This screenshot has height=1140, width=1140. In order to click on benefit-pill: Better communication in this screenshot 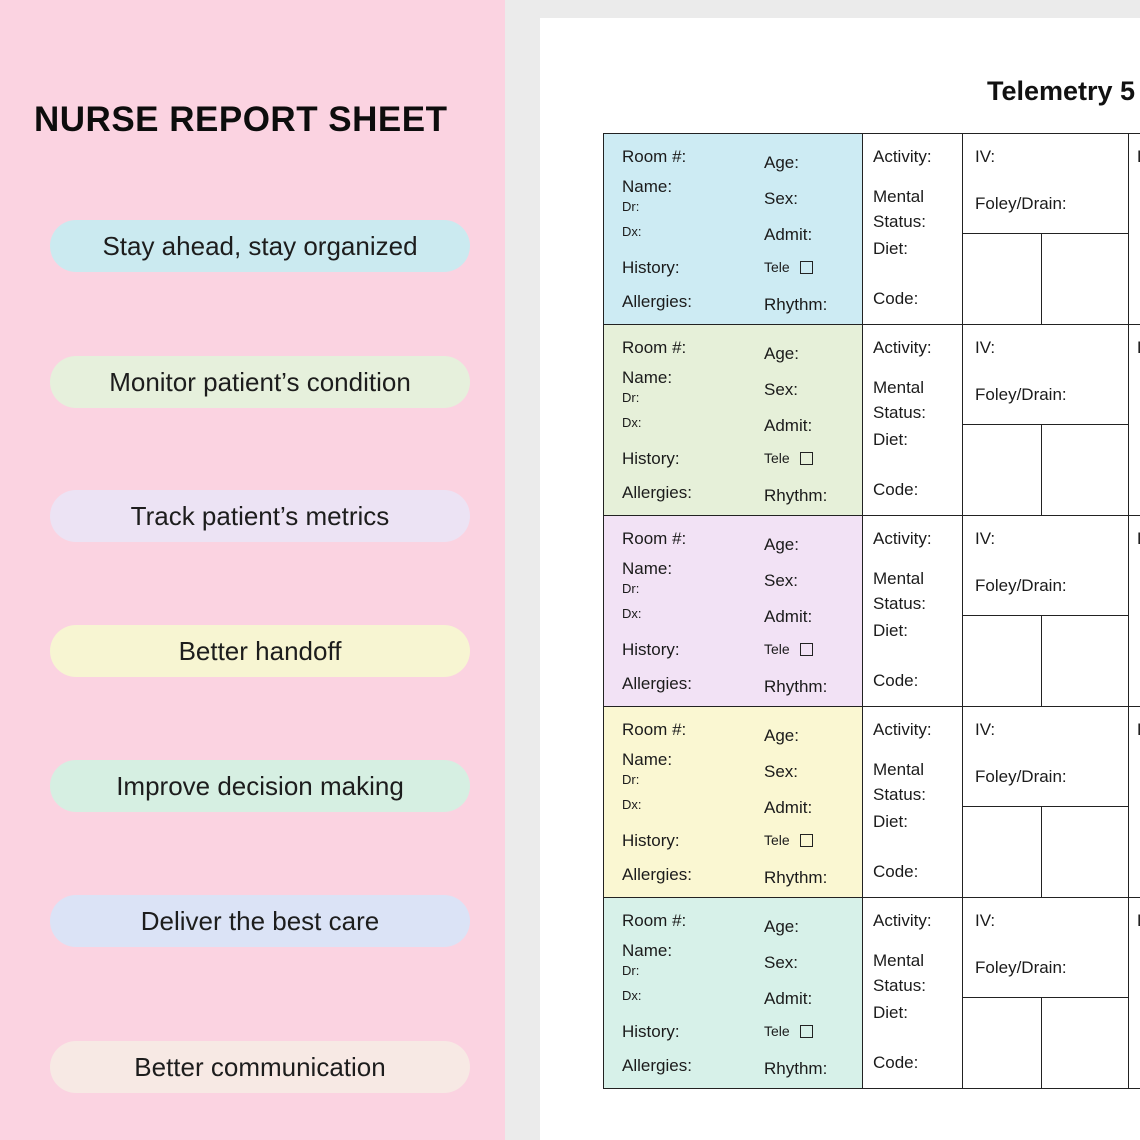, I will do `click(260, 1067)`.